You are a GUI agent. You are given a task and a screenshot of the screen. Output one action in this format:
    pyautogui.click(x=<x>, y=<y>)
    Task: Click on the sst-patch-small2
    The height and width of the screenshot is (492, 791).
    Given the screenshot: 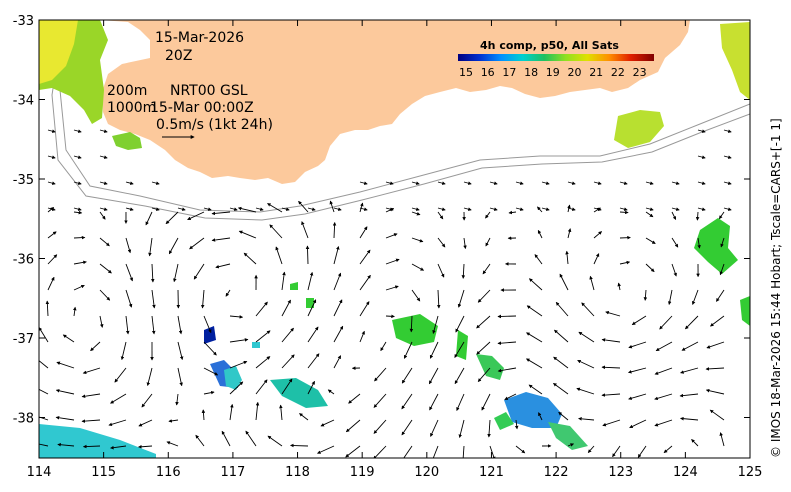 What is the action you would take?
    pyautogui.click(x=310, y=303)
    